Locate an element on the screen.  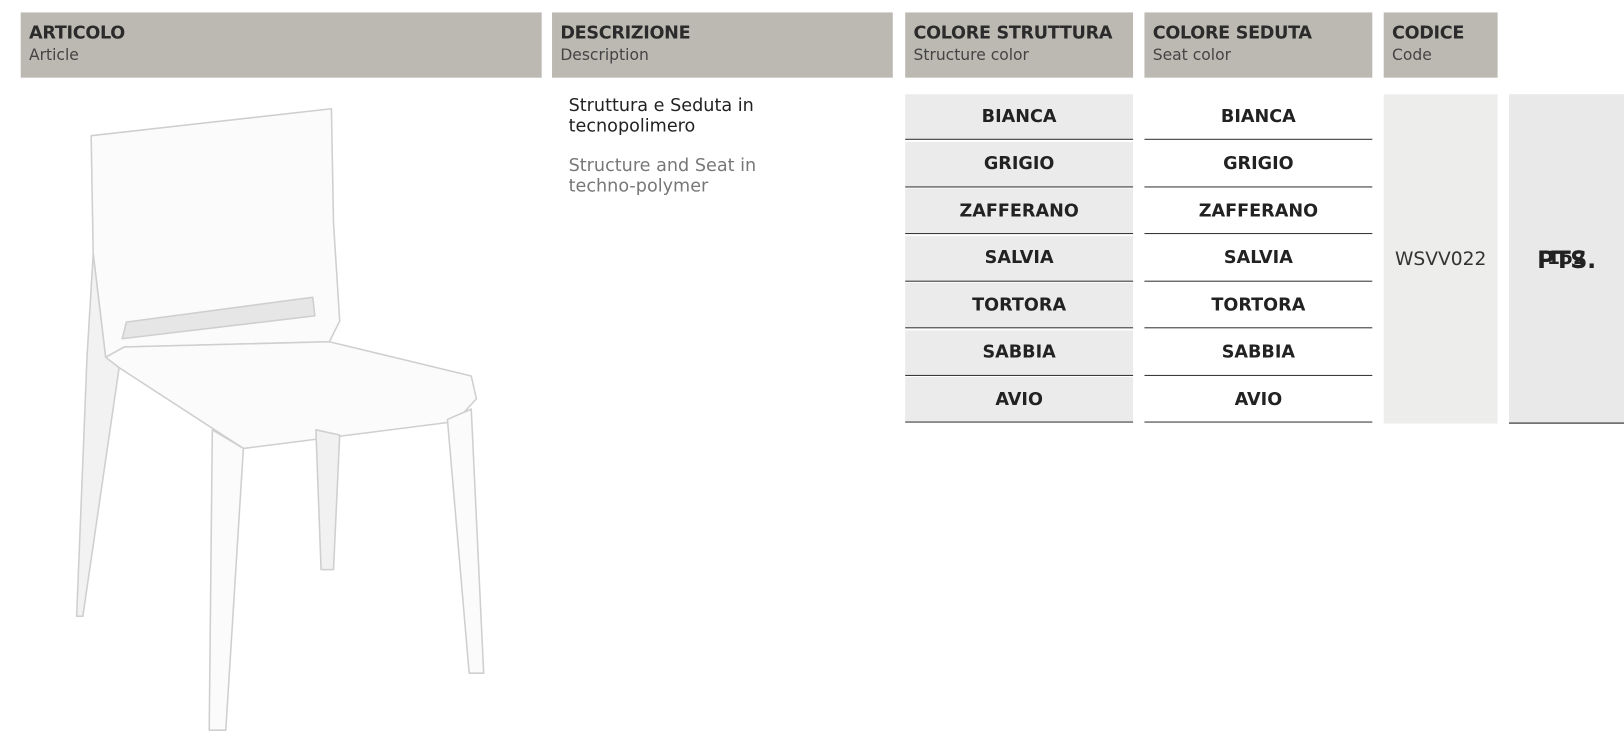
seat-color: BIANCA is located at coordinates (1258, 117).